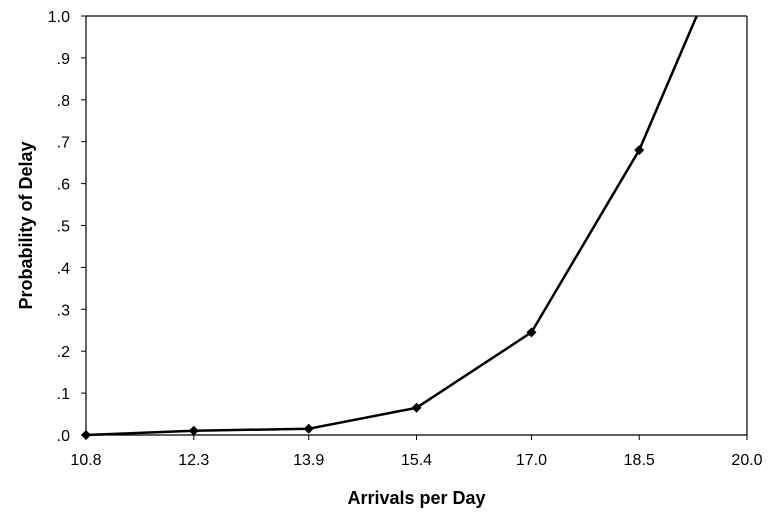 The image size is (771, 512). What do you see at coordinates (63, 352) in the screenshot?
I see `y-tick-label: .2` at bounding box center [63, 352].